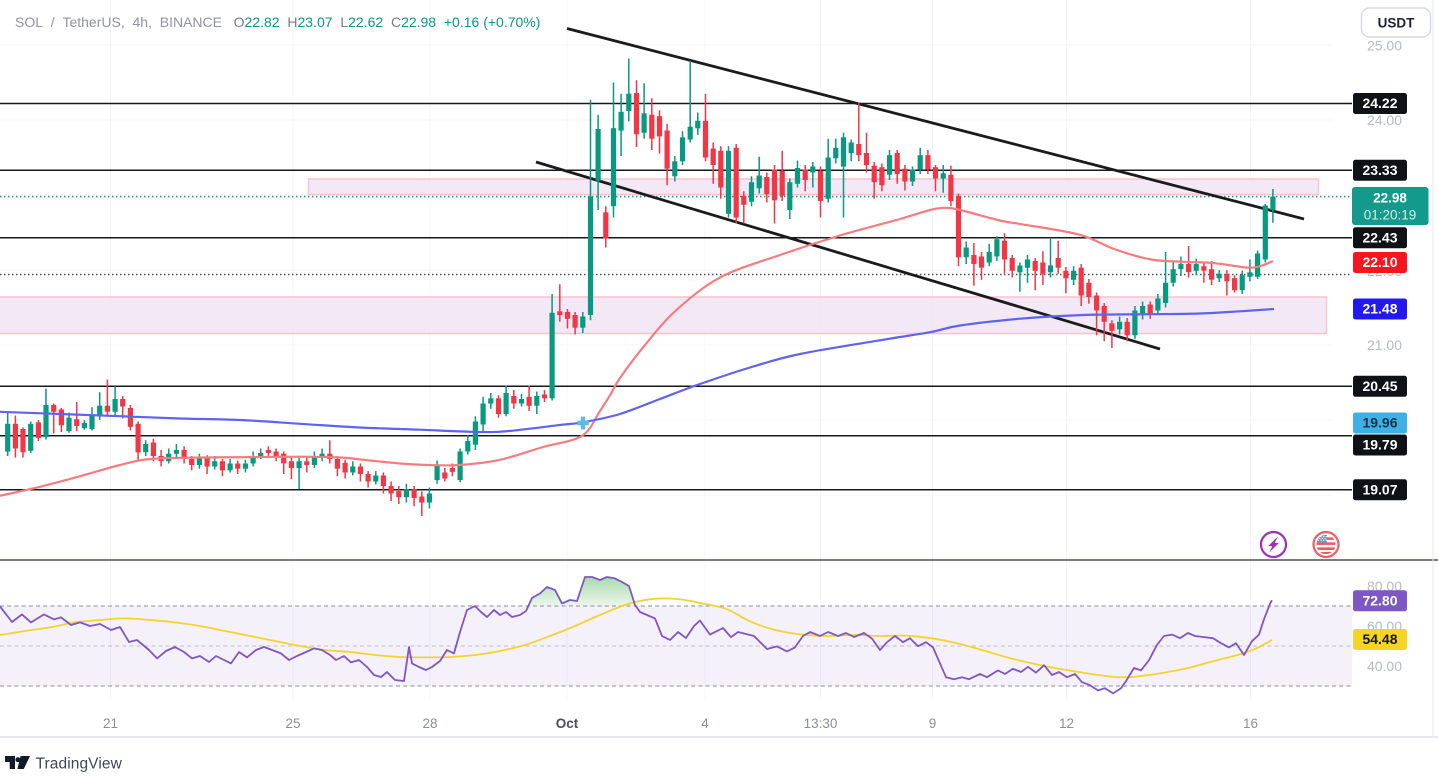 The height and width of the screenshot is (777, 1438). I want to click on svg-text: 19.07, so click(1379, 489).